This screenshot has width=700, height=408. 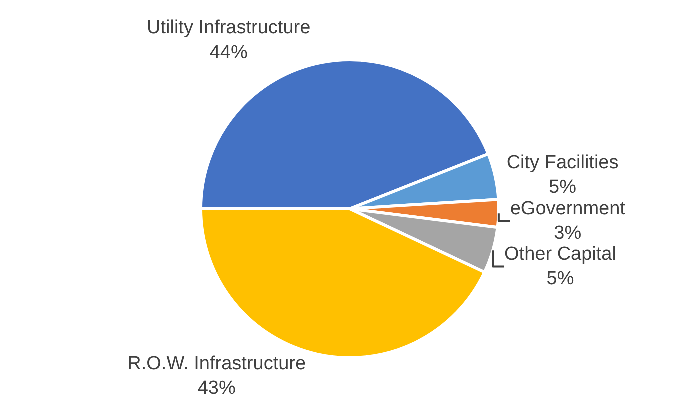 I want to click on data-label: 3%, so click(x=568, y=233).